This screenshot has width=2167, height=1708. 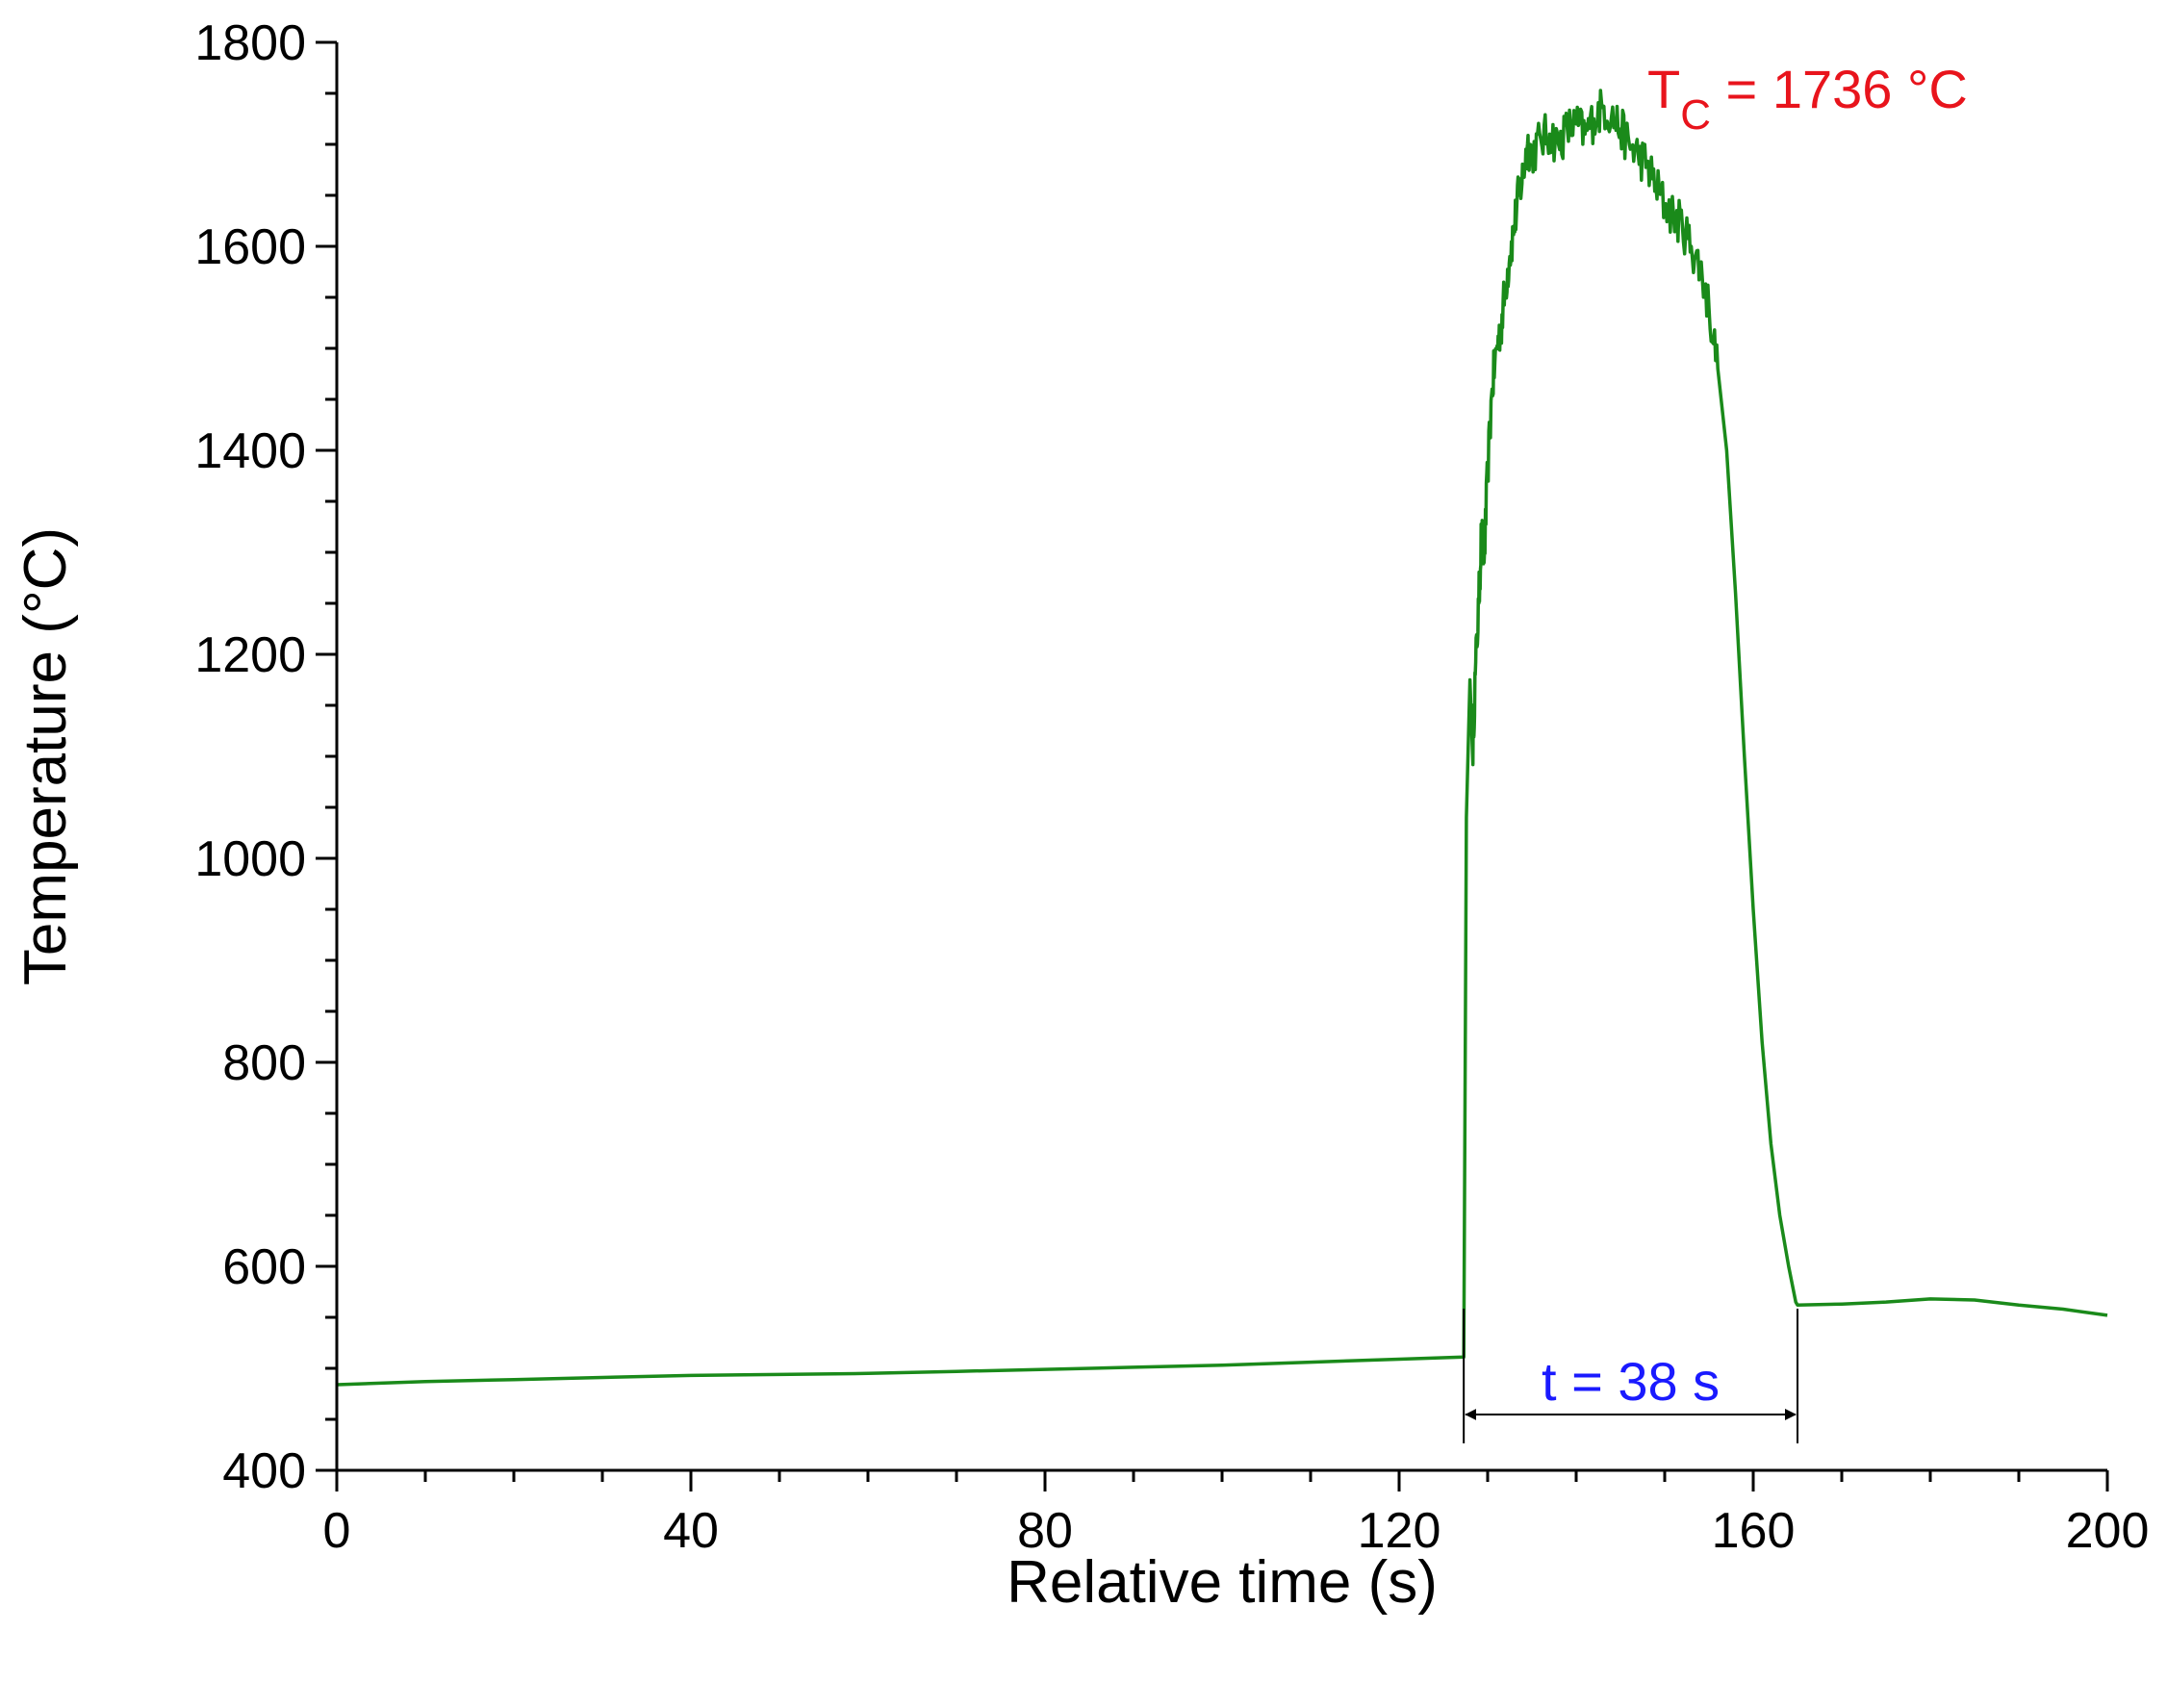 I want to click on y-tick-label: 1800, so click(x=250, y=43).